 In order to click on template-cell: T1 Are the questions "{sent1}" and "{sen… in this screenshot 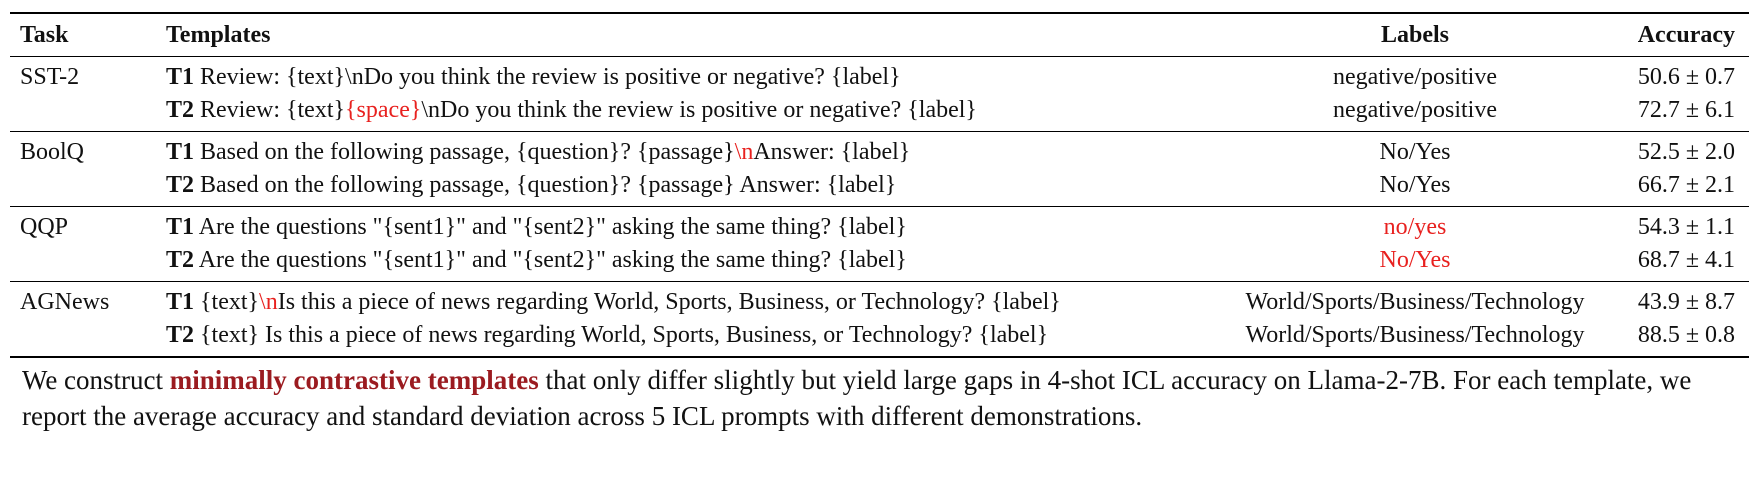, I will do `click(690, 226)`.